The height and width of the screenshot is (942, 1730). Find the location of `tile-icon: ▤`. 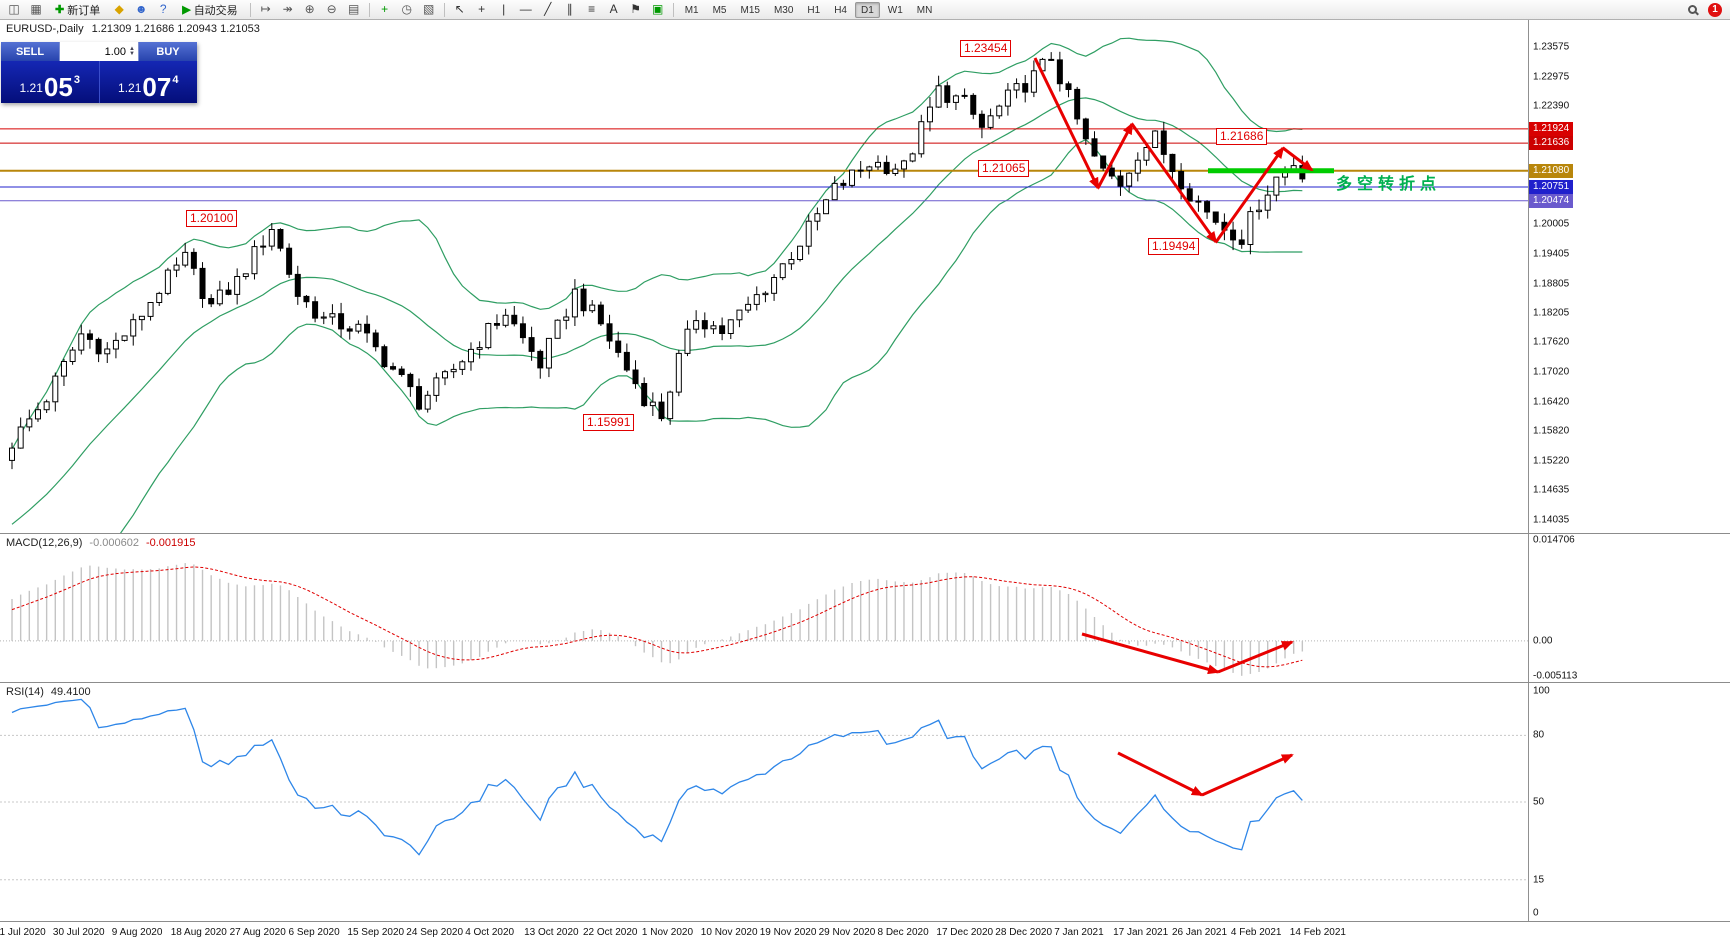

tile-icon: ▤ is located at coordinates (354, 9).